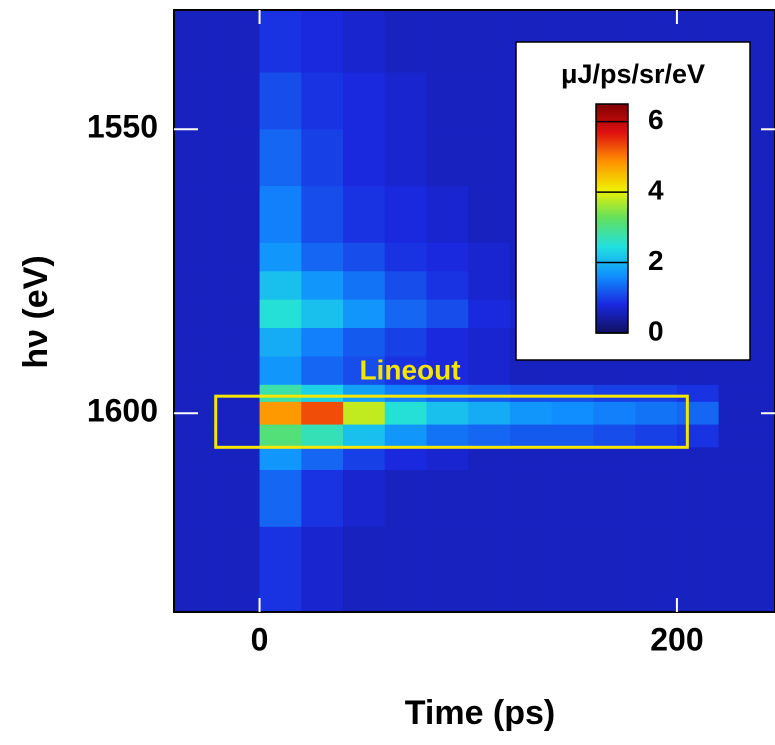 The width and height of the screenshot is (775, 745). Describe the element at coordinates (122, 411) in the screenshot. I see `y-tick-label: 1600` at that location.